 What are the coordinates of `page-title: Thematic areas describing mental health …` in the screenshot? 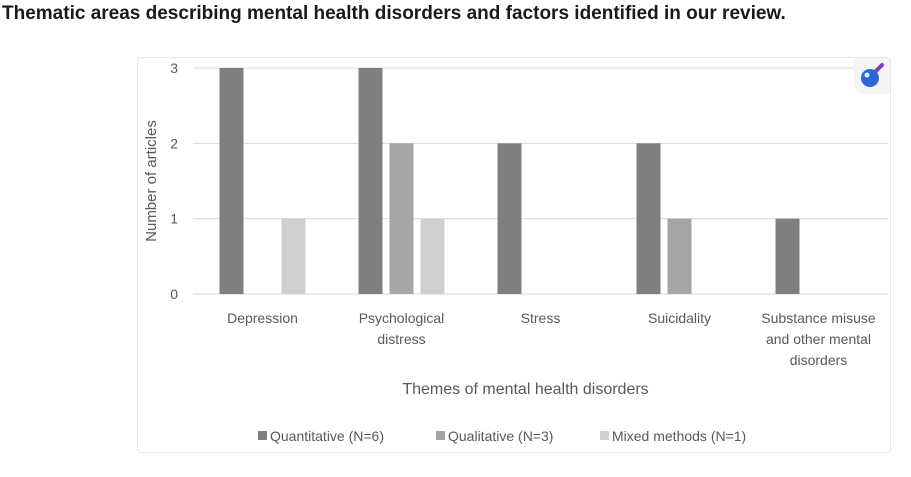 It's located at (394, 13).